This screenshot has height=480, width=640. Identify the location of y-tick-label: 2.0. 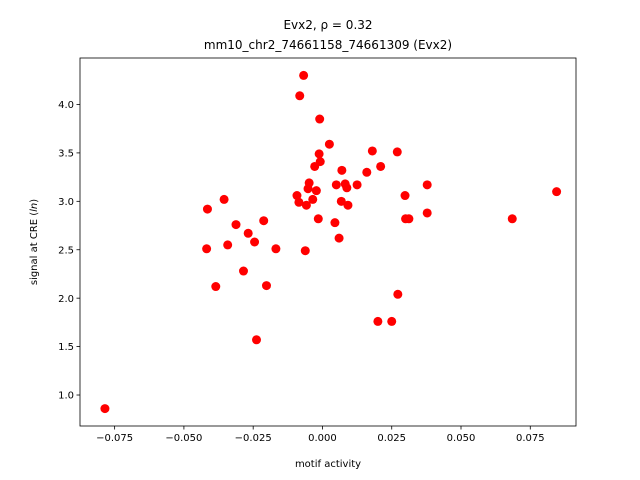
(66, 299).